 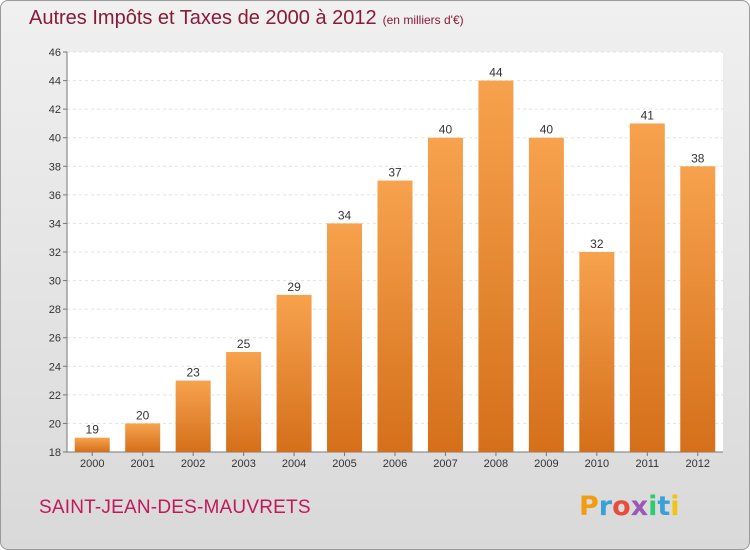 What do you see at coordinates (55, 282) in the screenshot?
I see `y-tick-label: 30` at bounding box center [55, 282].